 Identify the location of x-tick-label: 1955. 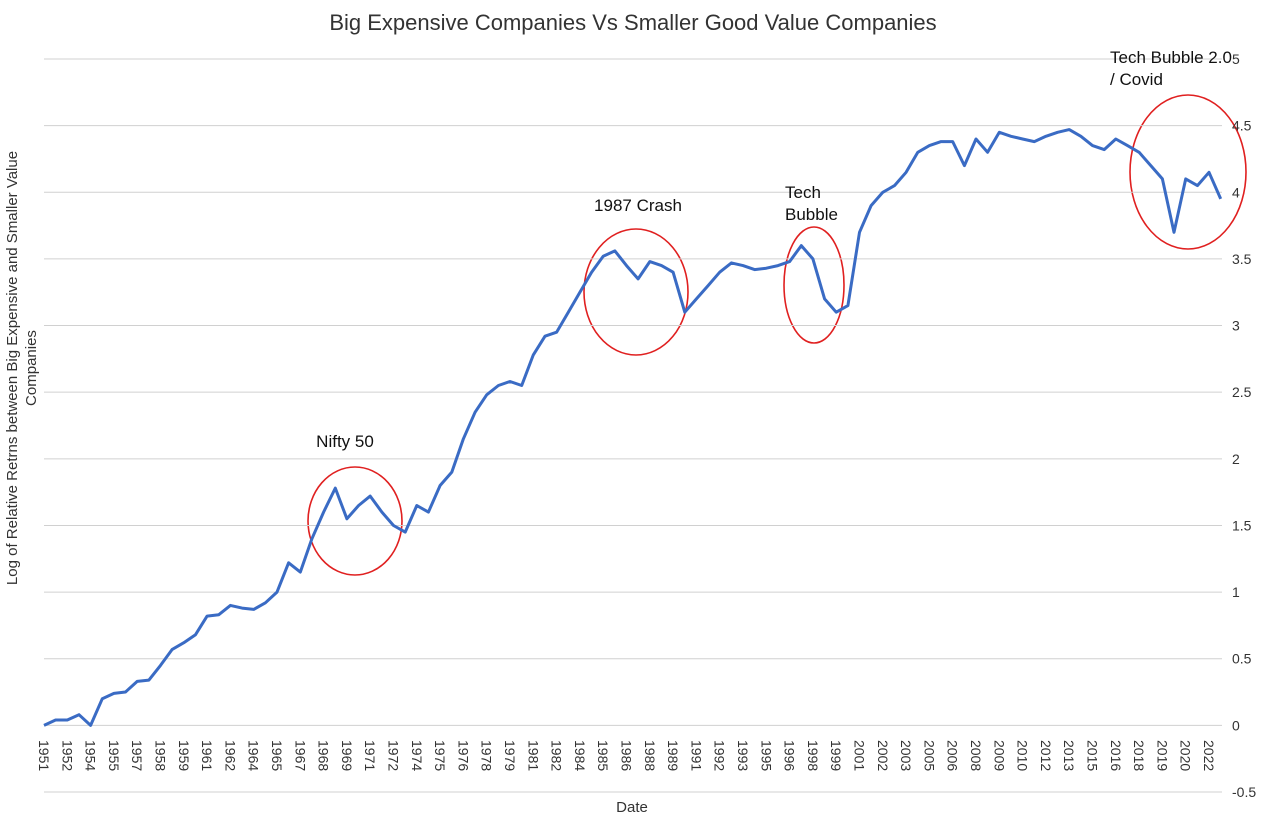
(114, 755).